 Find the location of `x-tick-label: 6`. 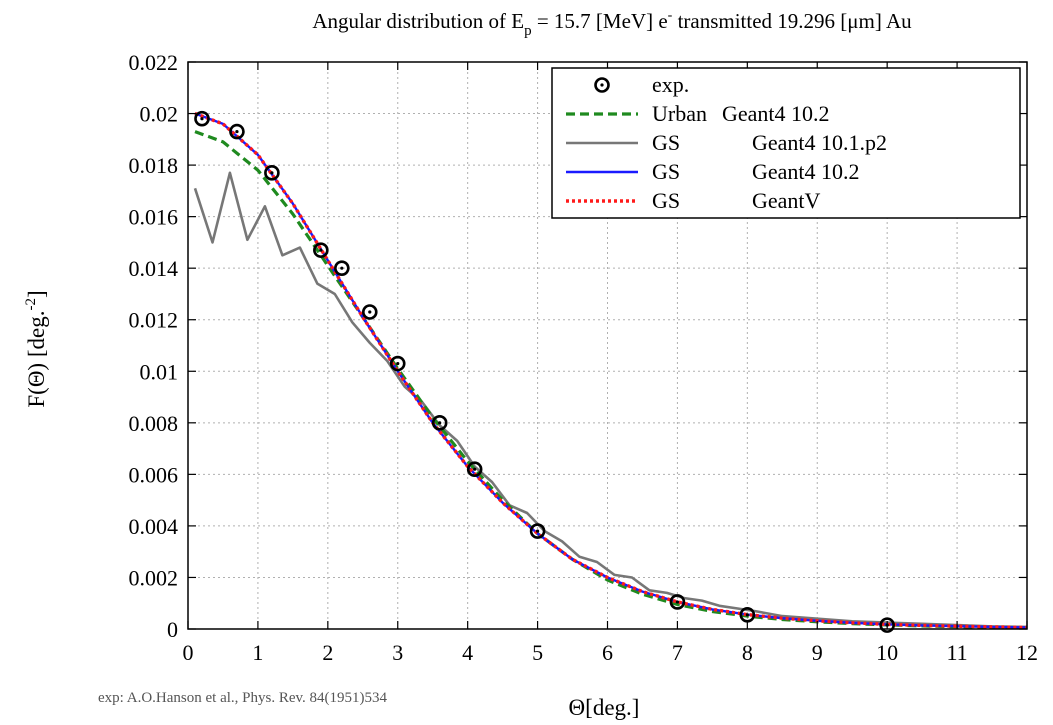

x-tick-label: 6 is located at coordinates (607, 652).